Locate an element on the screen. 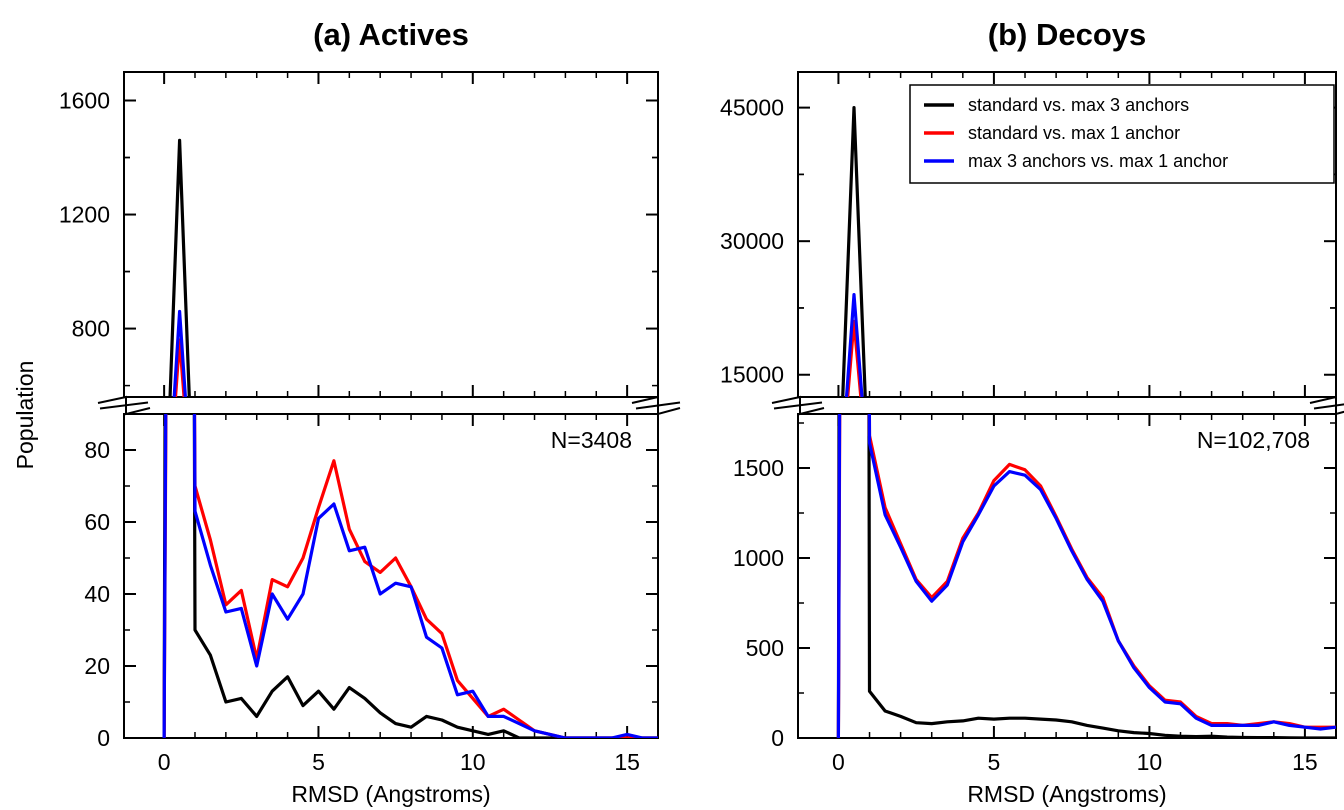  legend-label: standard vs. max 1 anchor is located at coordinates (1074, 133).